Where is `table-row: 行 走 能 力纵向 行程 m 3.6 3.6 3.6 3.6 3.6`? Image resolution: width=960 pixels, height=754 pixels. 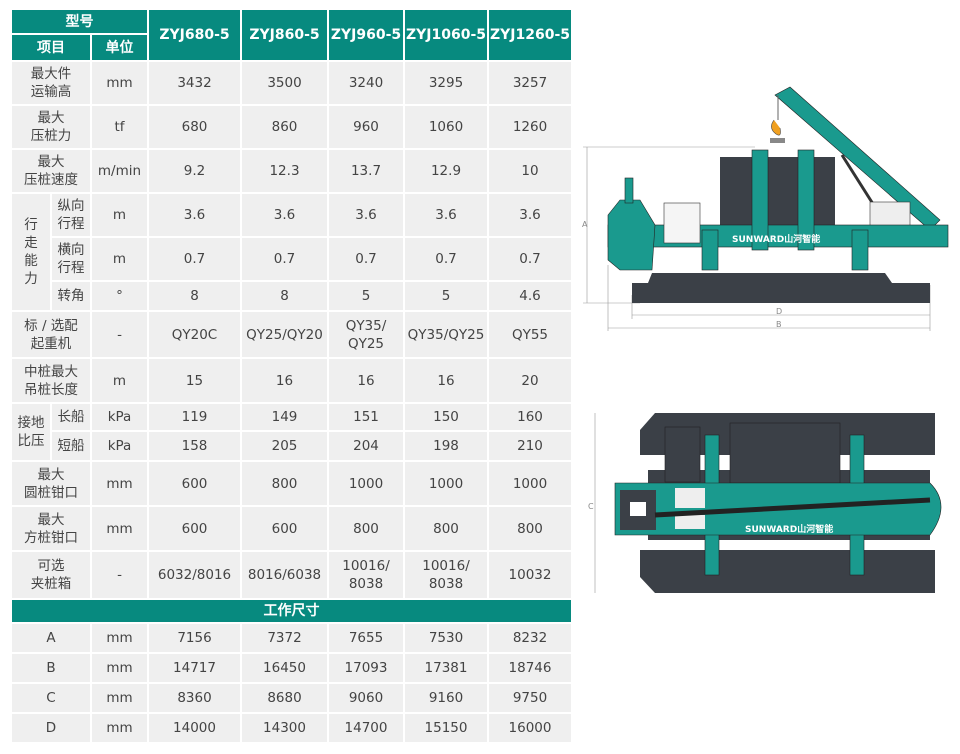 table-row: 行 走 能 力纵向 行程 m 3.6 3.6 3.6 3.6 3.6 is located at coordinates (291, 252).